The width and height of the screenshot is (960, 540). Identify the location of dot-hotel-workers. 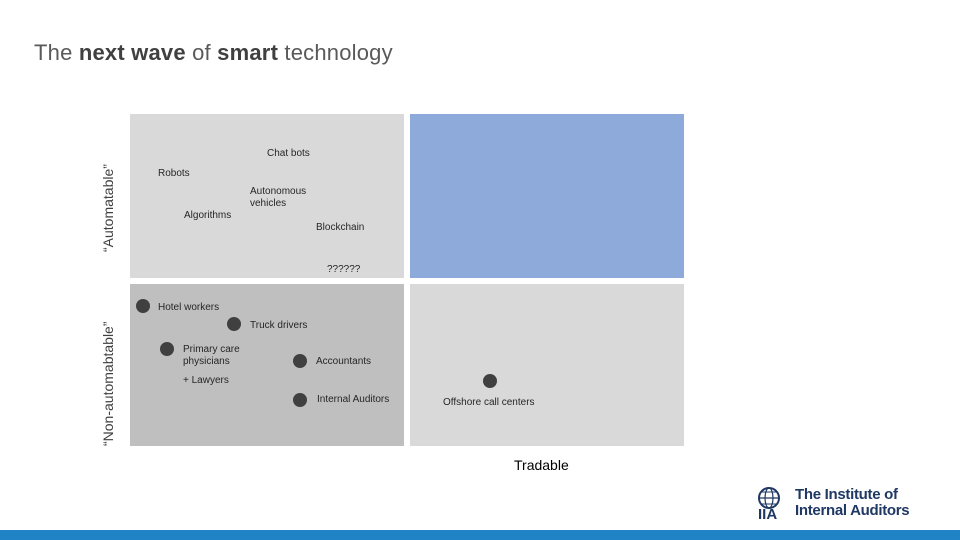
(143, 306).